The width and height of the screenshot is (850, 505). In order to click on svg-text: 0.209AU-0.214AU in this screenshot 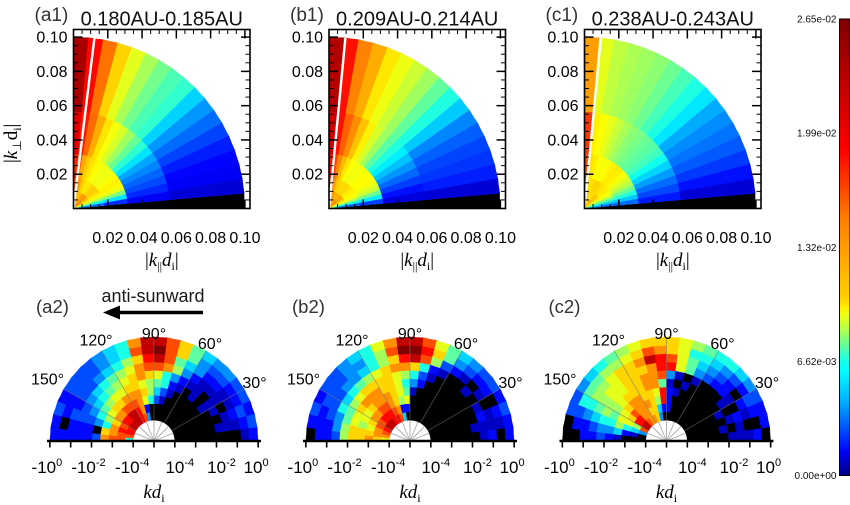, I will do `click(417, 20)`.